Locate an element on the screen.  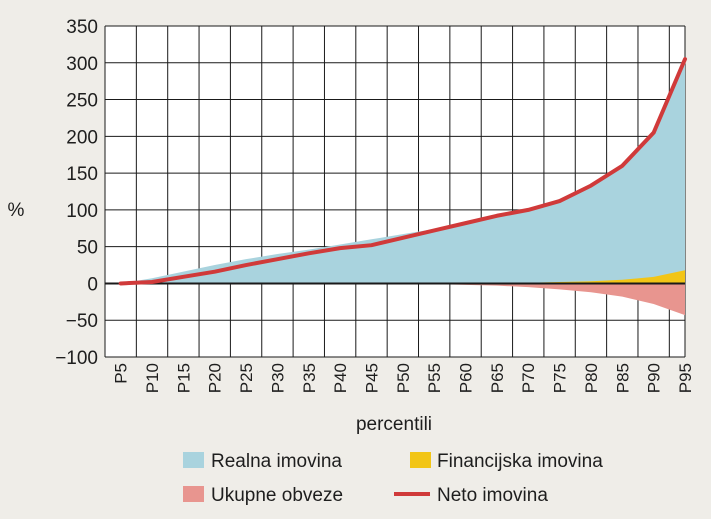
area-ukupne-obveze is located at coordinates (403, 299).